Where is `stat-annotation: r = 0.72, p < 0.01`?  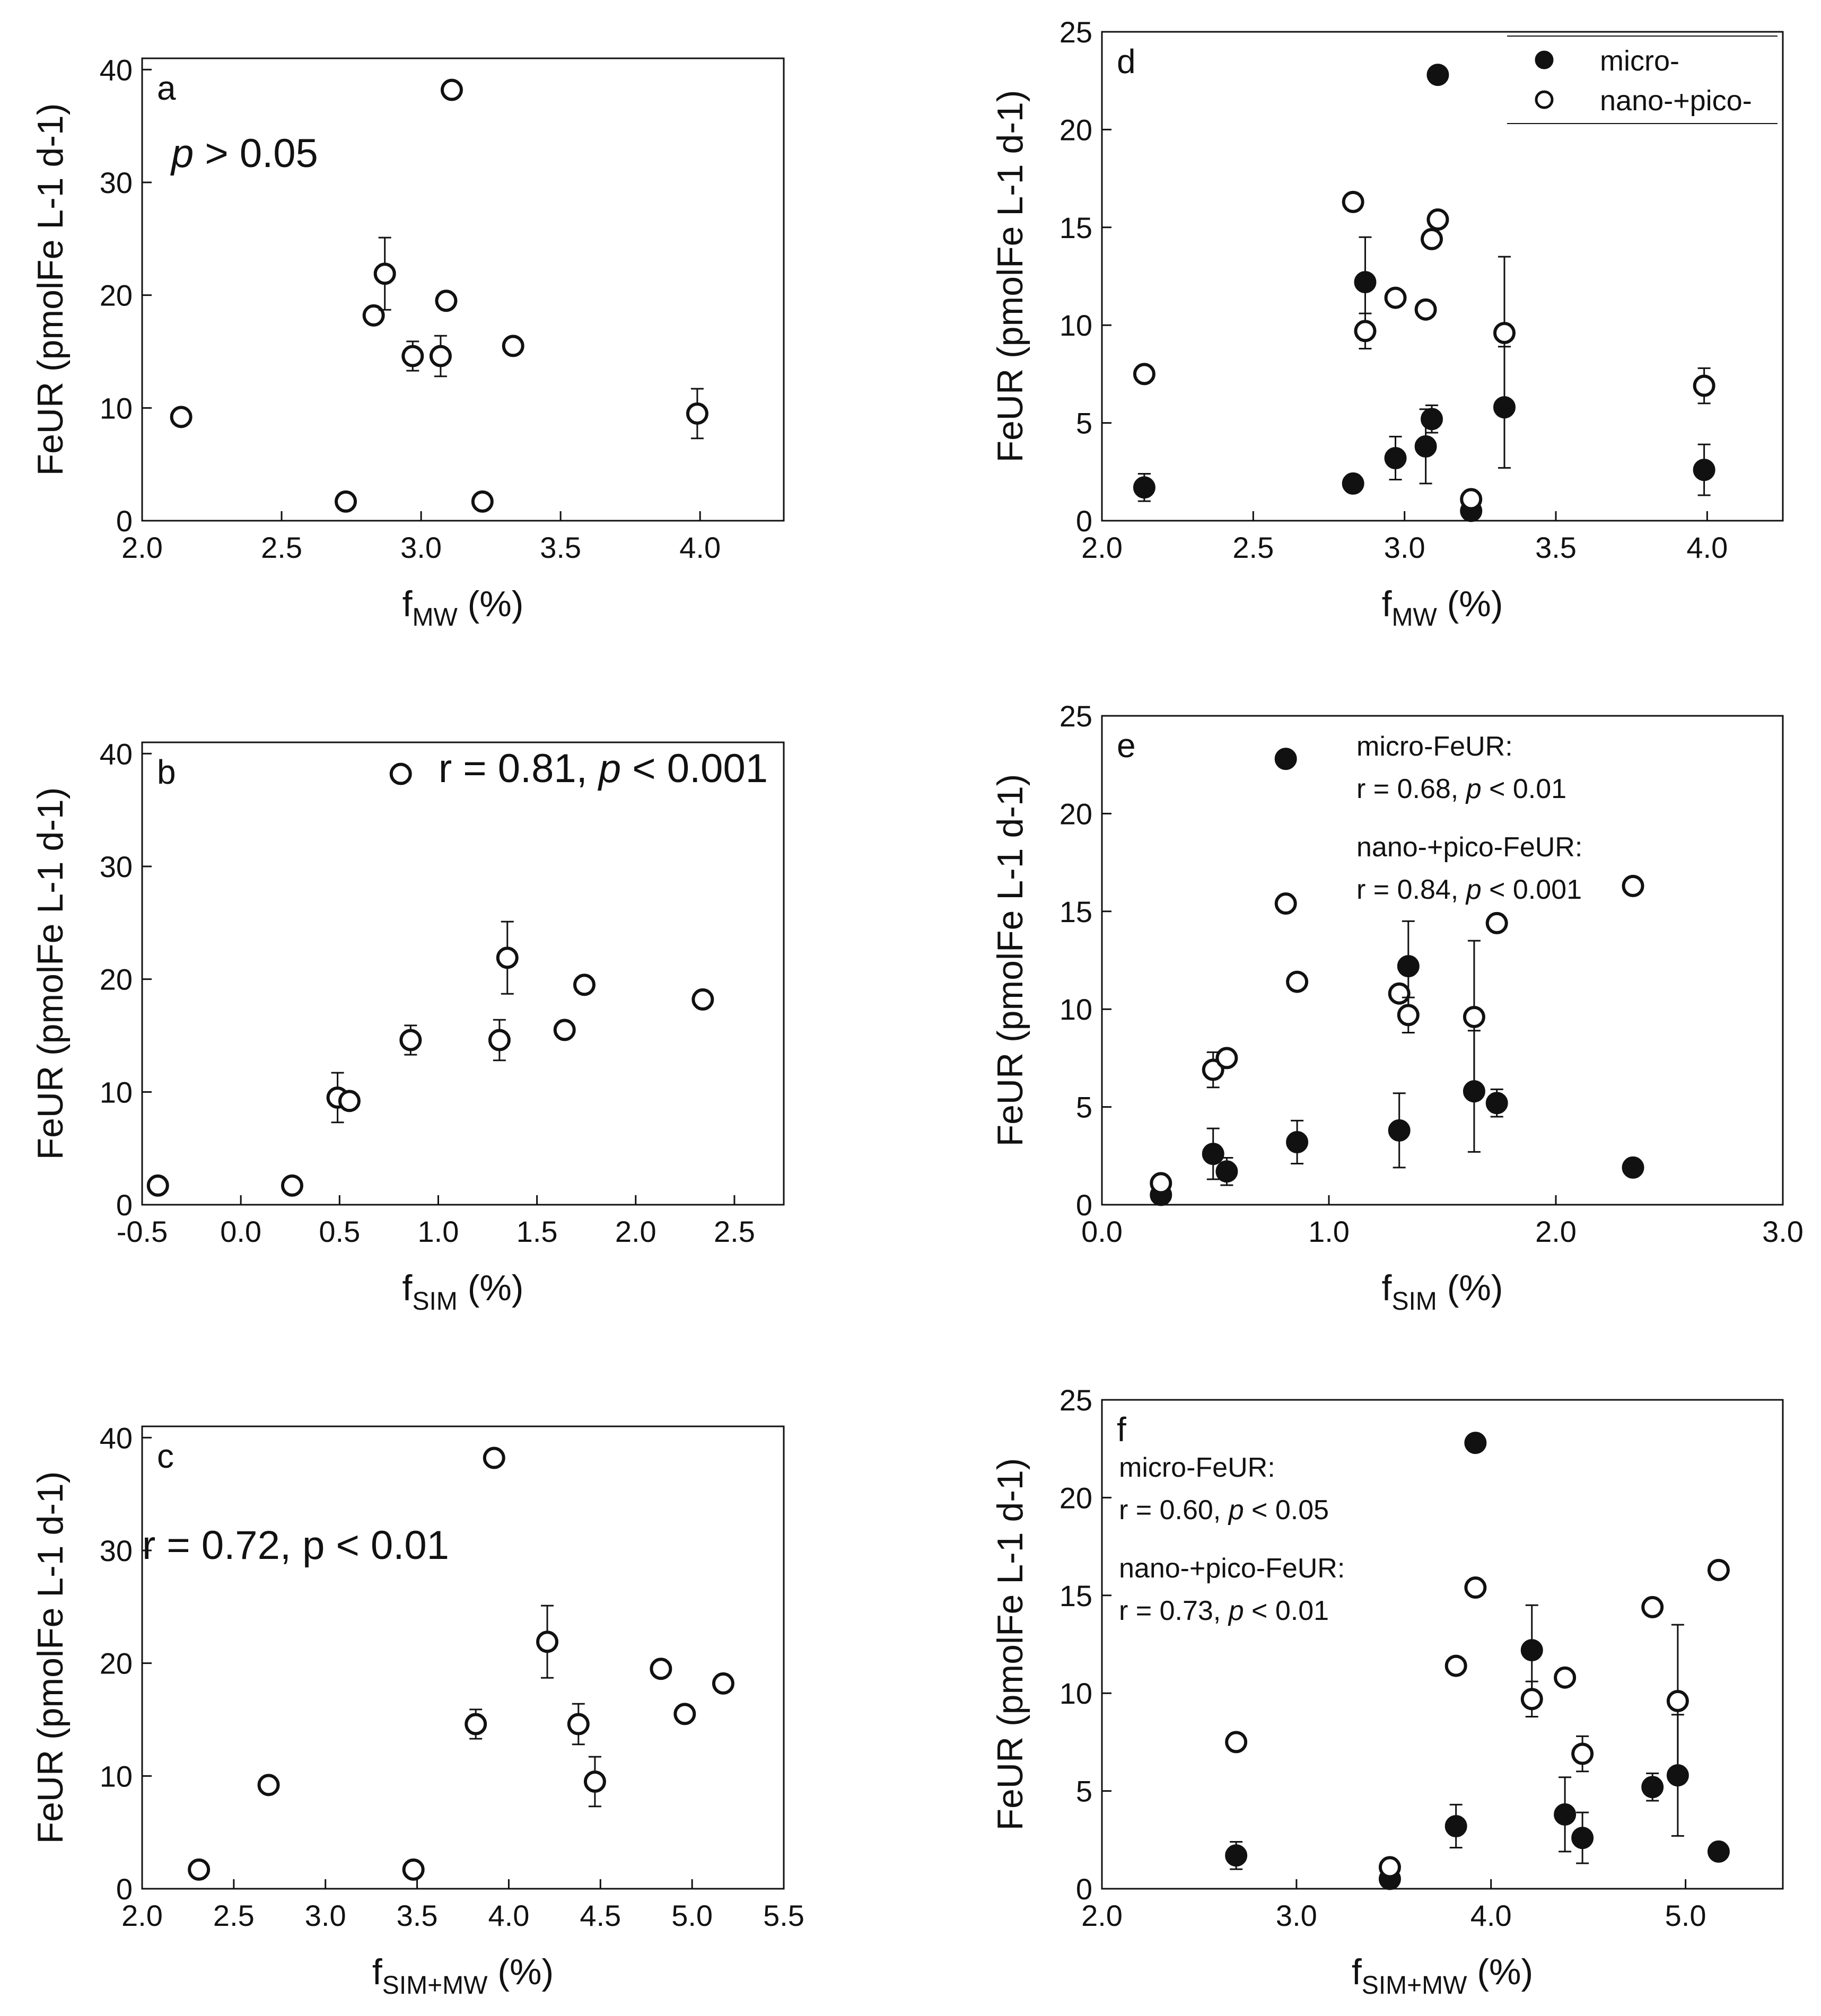 stat-annotation: r = 0.72, p < 0.01 is located at coordinates (295, 1546).